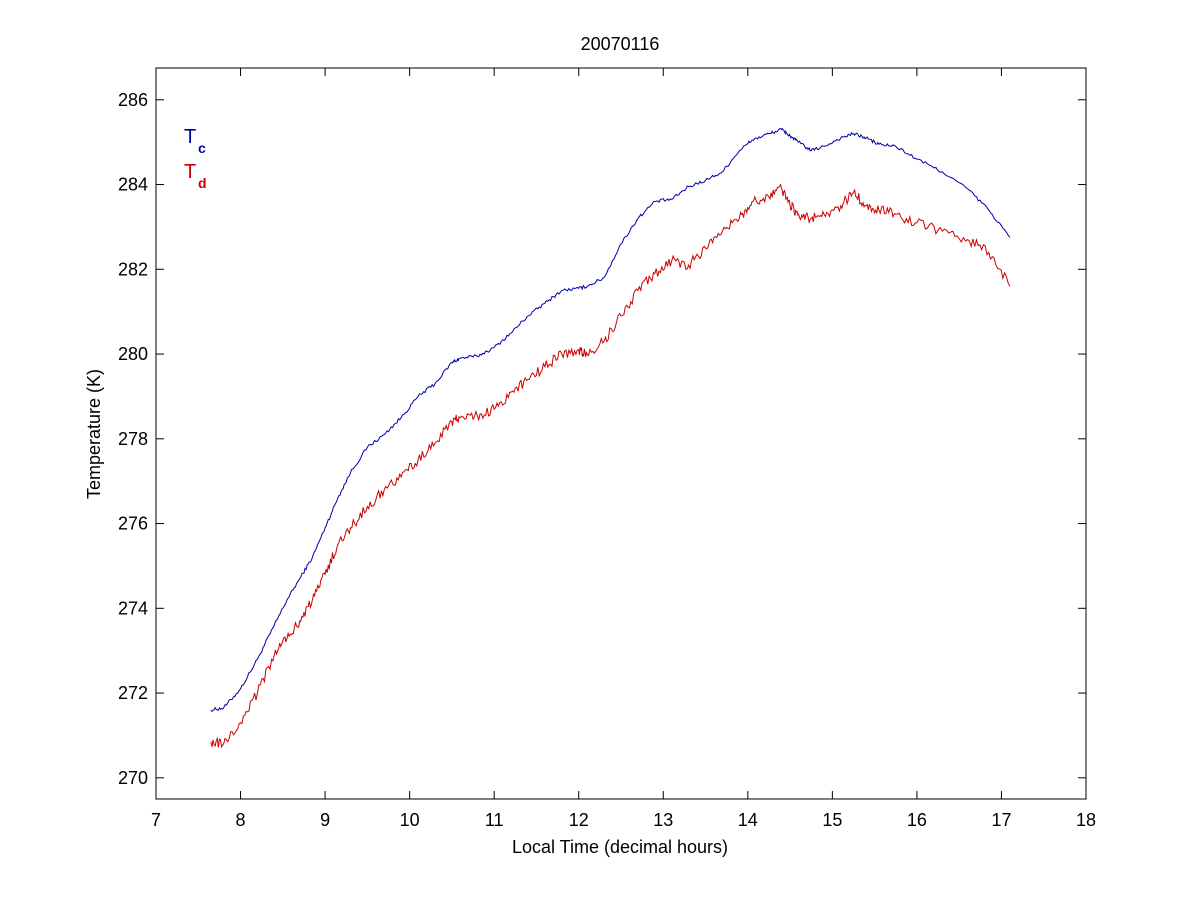 This screenshot has height=900, width=1200. What do you see at coordinates (133, 693) in the screenshot?
I see `y-tick-label: 272` at bounding box center [133, 693].